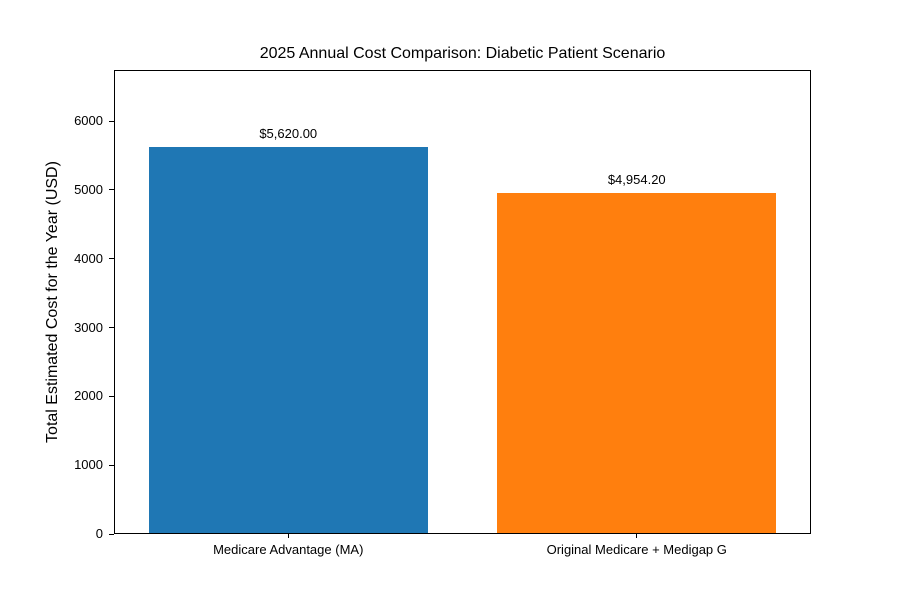 The width and height of the screenshot is (900, 600). What do you see at coordinates (636, 549) in the screenshot?
I see `x-tick-label: Original Medicare + Medigap G` at bounding box center [636, 549].